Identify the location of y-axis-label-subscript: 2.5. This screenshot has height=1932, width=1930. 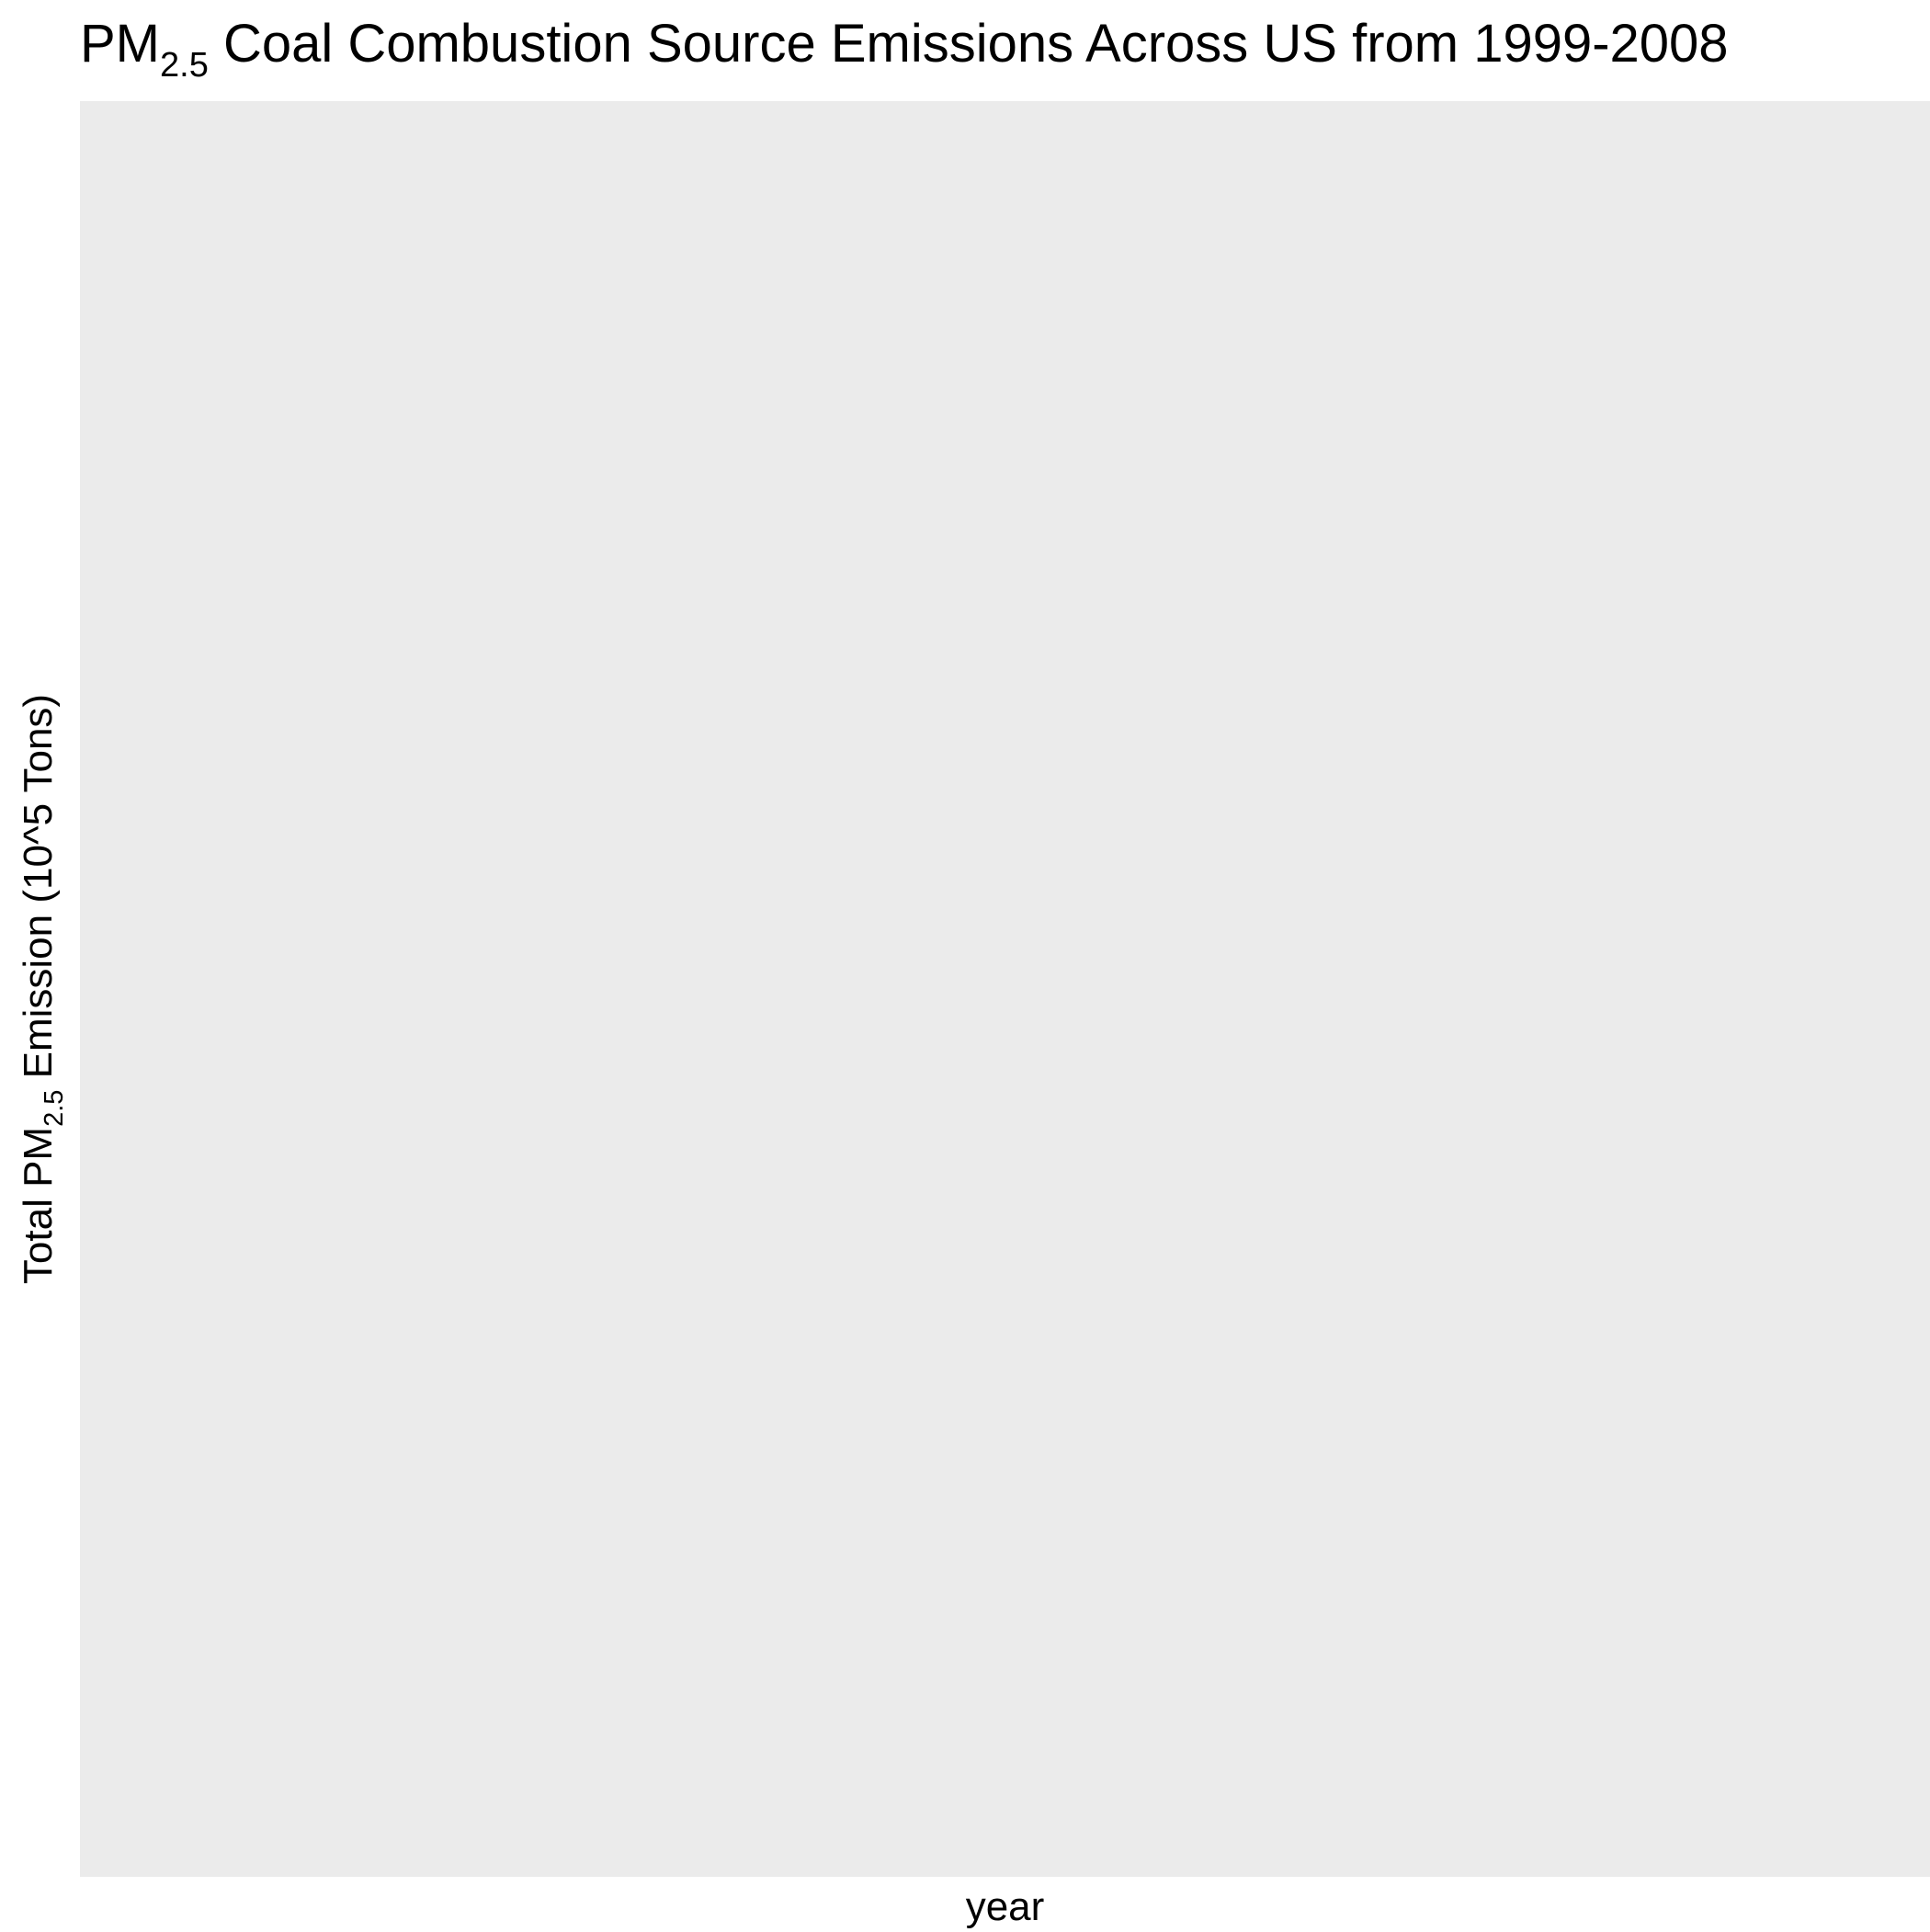
(55, 1108).